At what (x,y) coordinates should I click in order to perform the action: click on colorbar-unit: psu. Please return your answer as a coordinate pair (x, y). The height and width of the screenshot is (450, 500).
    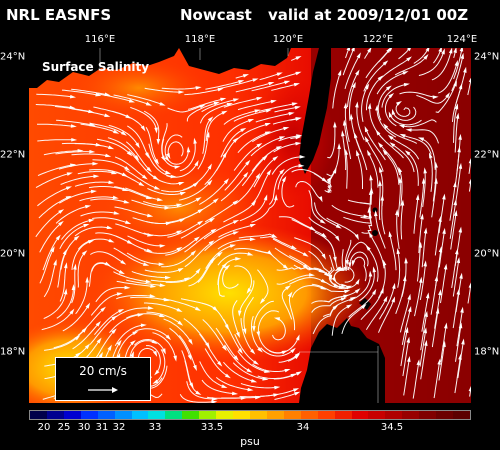
    Looking at the image, I should click on (250, 441).